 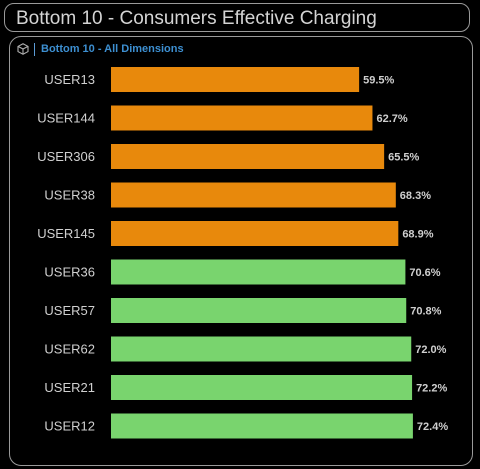 What do you see at coordinates (23, 49) in the screenshot?
I see `cube-icon` at bounding box center [23, 49].